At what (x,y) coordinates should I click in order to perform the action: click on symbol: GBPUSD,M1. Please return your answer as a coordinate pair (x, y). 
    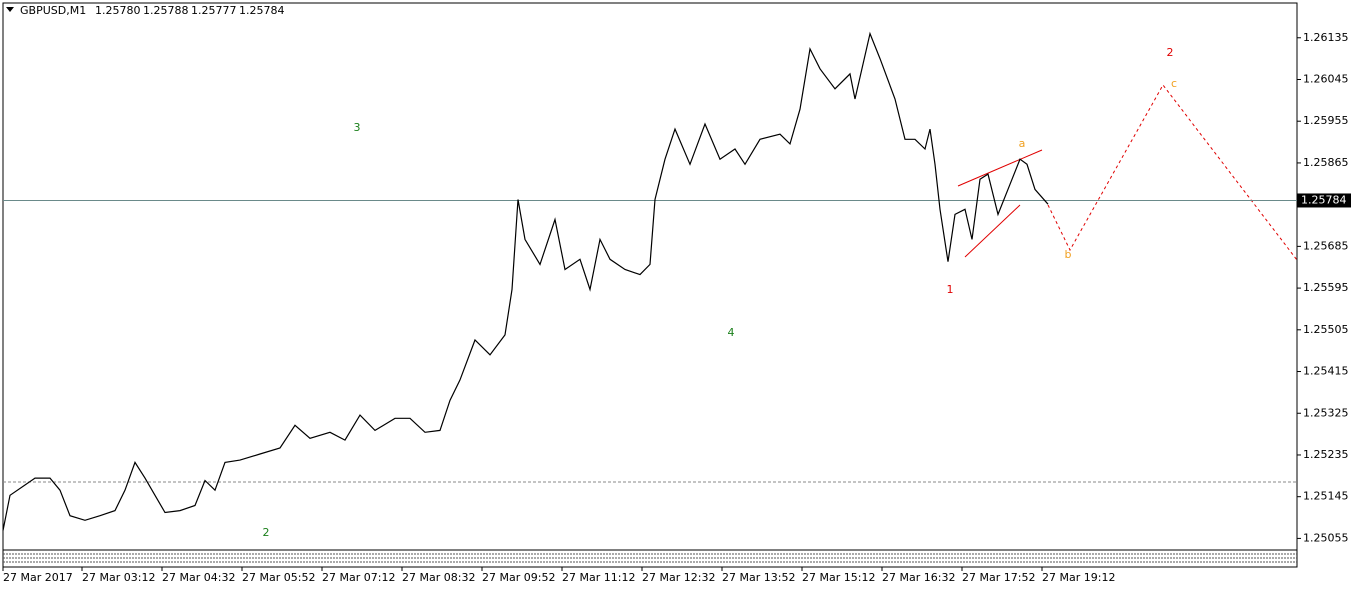
    Looking at the image, I should click on (53, 10).